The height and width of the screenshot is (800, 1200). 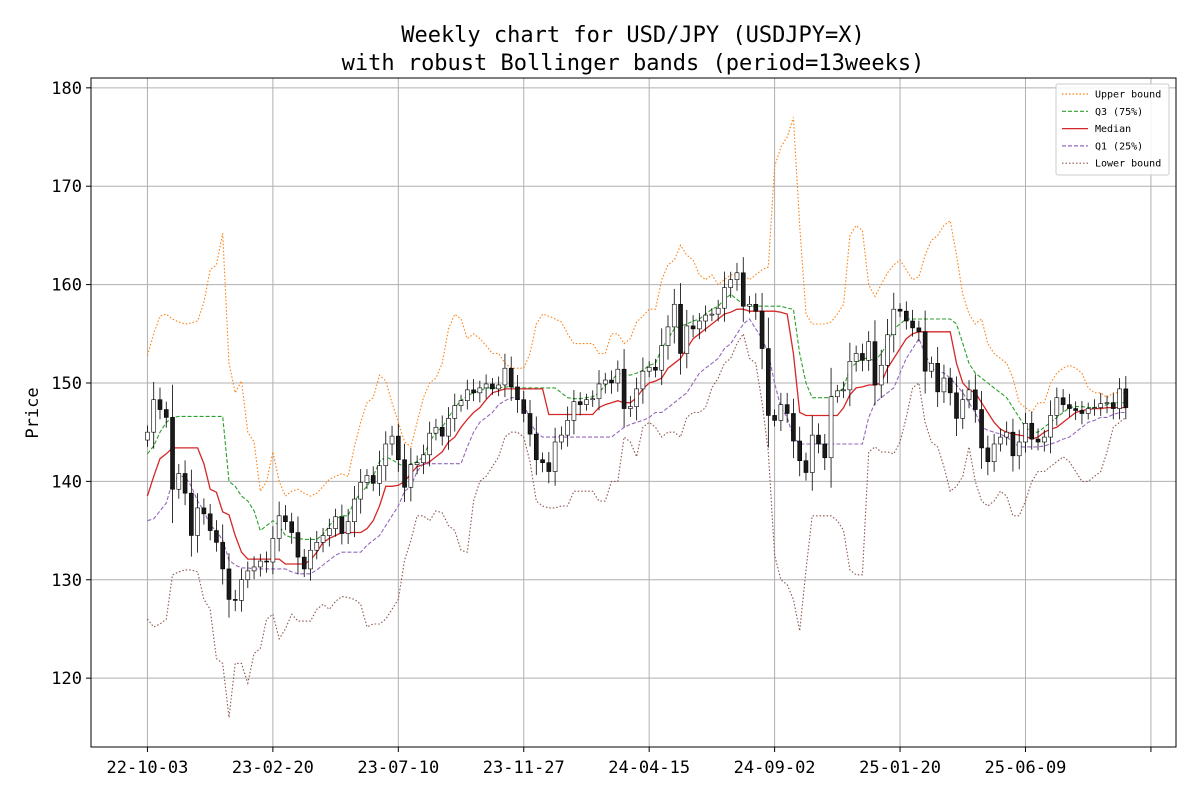 I want to click on legend-box, so click(x=1112, y=129).